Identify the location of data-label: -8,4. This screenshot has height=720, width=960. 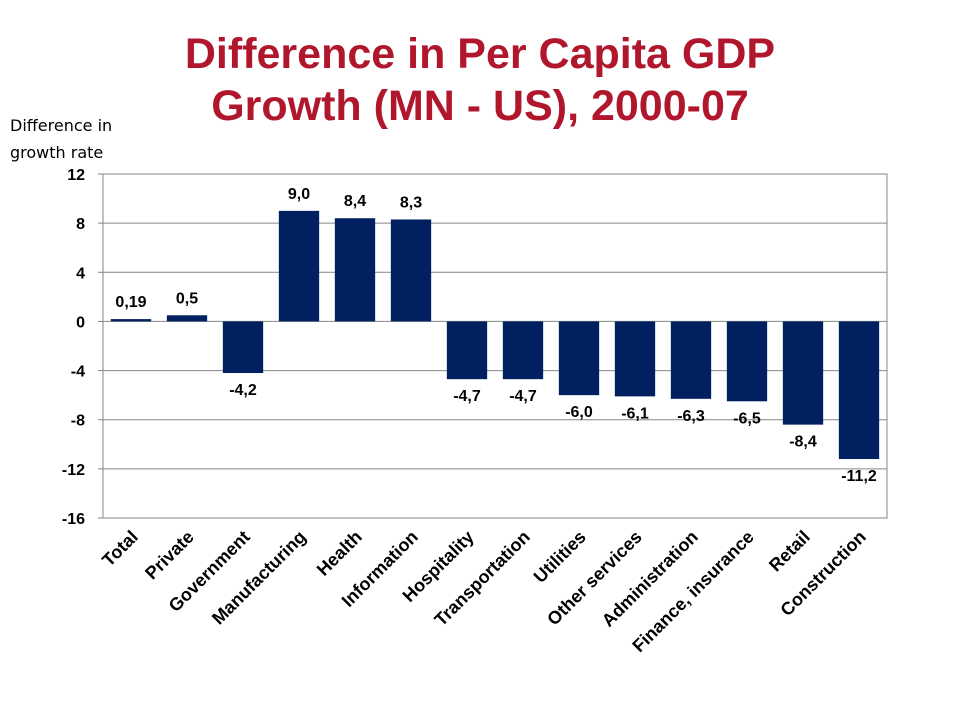
(803, 442).